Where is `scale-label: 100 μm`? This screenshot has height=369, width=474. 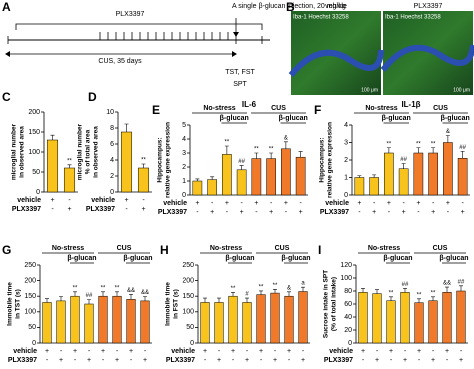
scale-label: 100 μm is located at coordinates (461, 90).